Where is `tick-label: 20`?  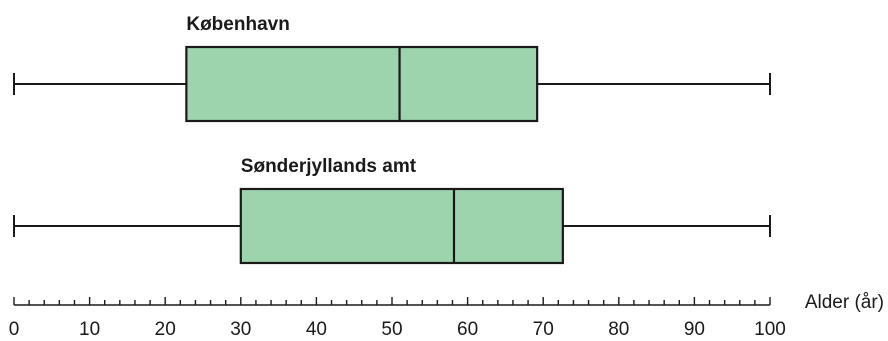
tick-label: 20 is located at coordinates (165, 329).